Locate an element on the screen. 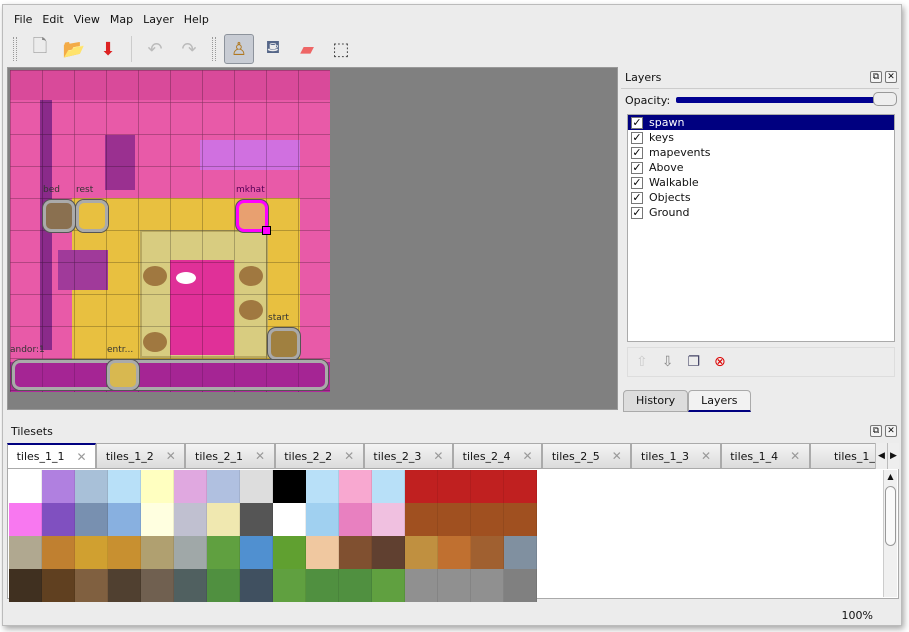 This screenshot has height=632, width=909. tileset-tab: tiles_1_1 ✕ is located at coordinates (52, 455).